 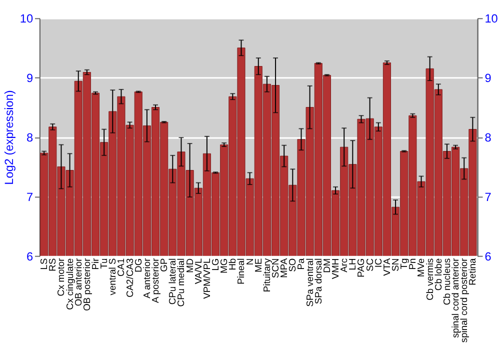 What do you see at coordinates (369, 265) in the screenshot?
I see `x-tick-label: SC` at bounding box center [369, 265].